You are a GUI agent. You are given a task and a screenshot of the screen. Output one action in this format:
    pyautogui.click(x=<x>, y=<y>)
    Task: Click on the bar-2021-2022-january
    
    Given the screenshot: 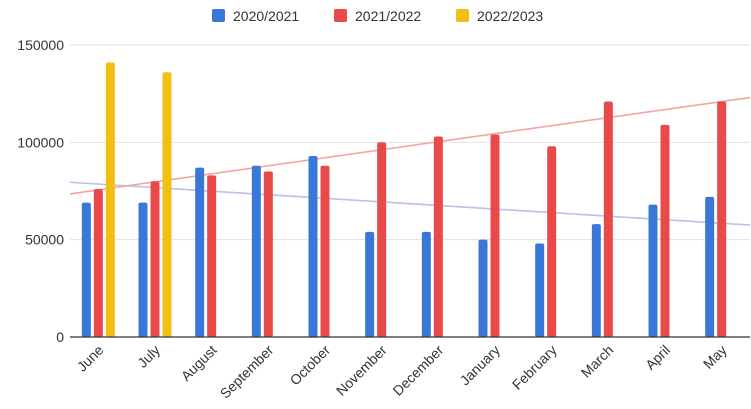 What is the action you would take?
    pyautogui.click(x=495, y=235)
    